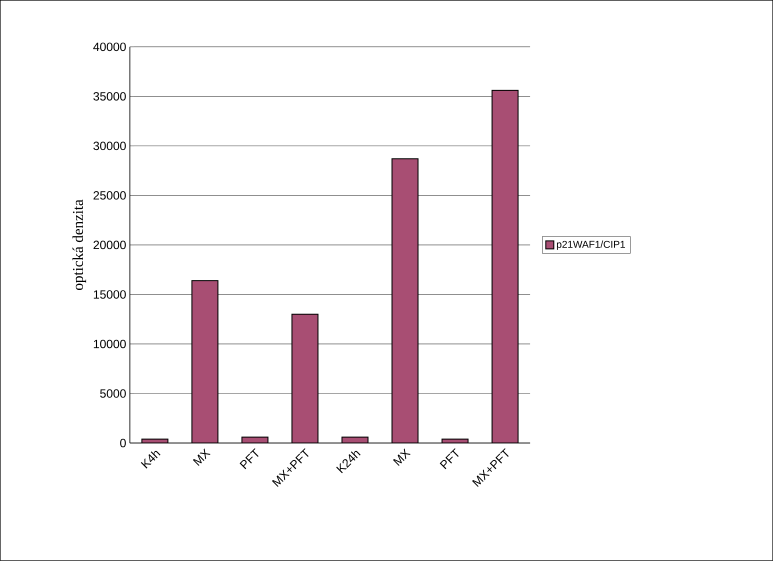 Image resolution: width=773 pixels, height=561 pixels. Describe the element at coordinates (110, 195) in the screenshot. I see `y-tick-label: 25000` at that location.